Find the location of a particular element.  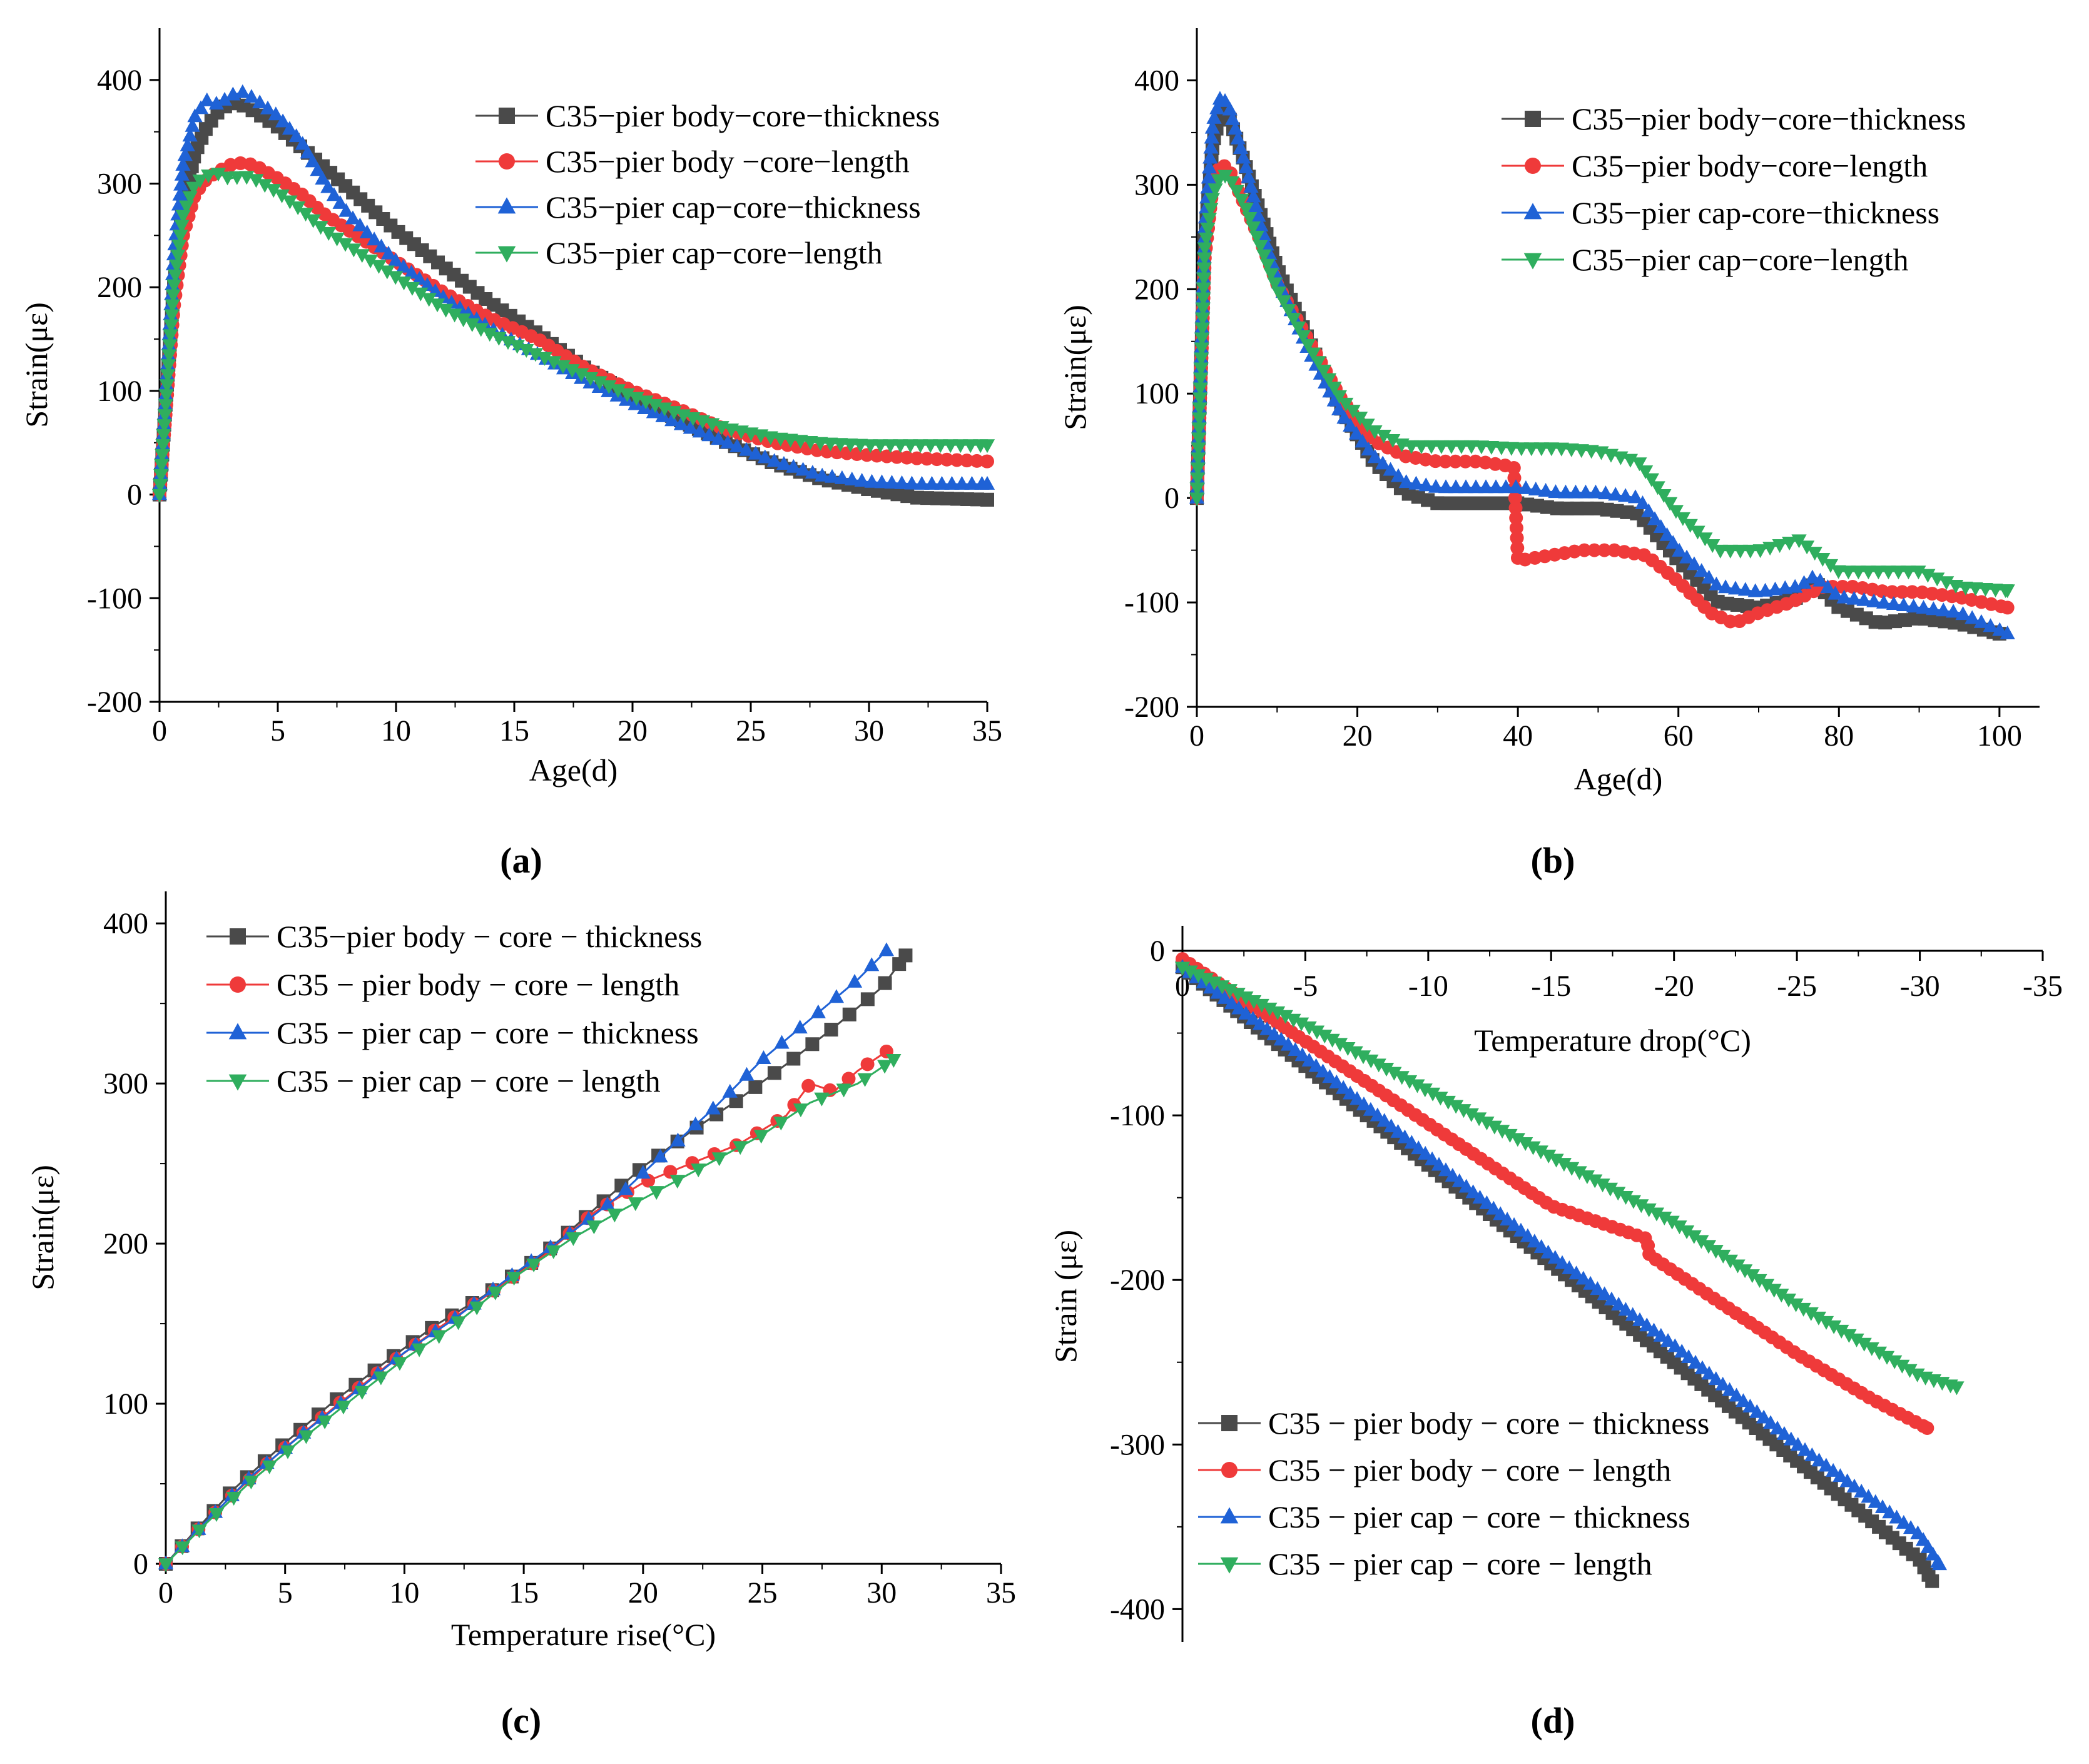

panel-b-x-tick-label: 80 is located at coordinates (1839, 736).